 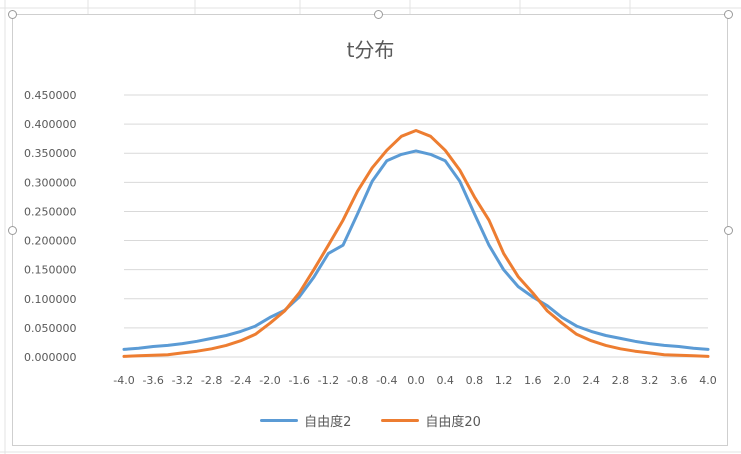 I want to click on legend-label-series-1: 自由度2, so click(x=328, y=422).